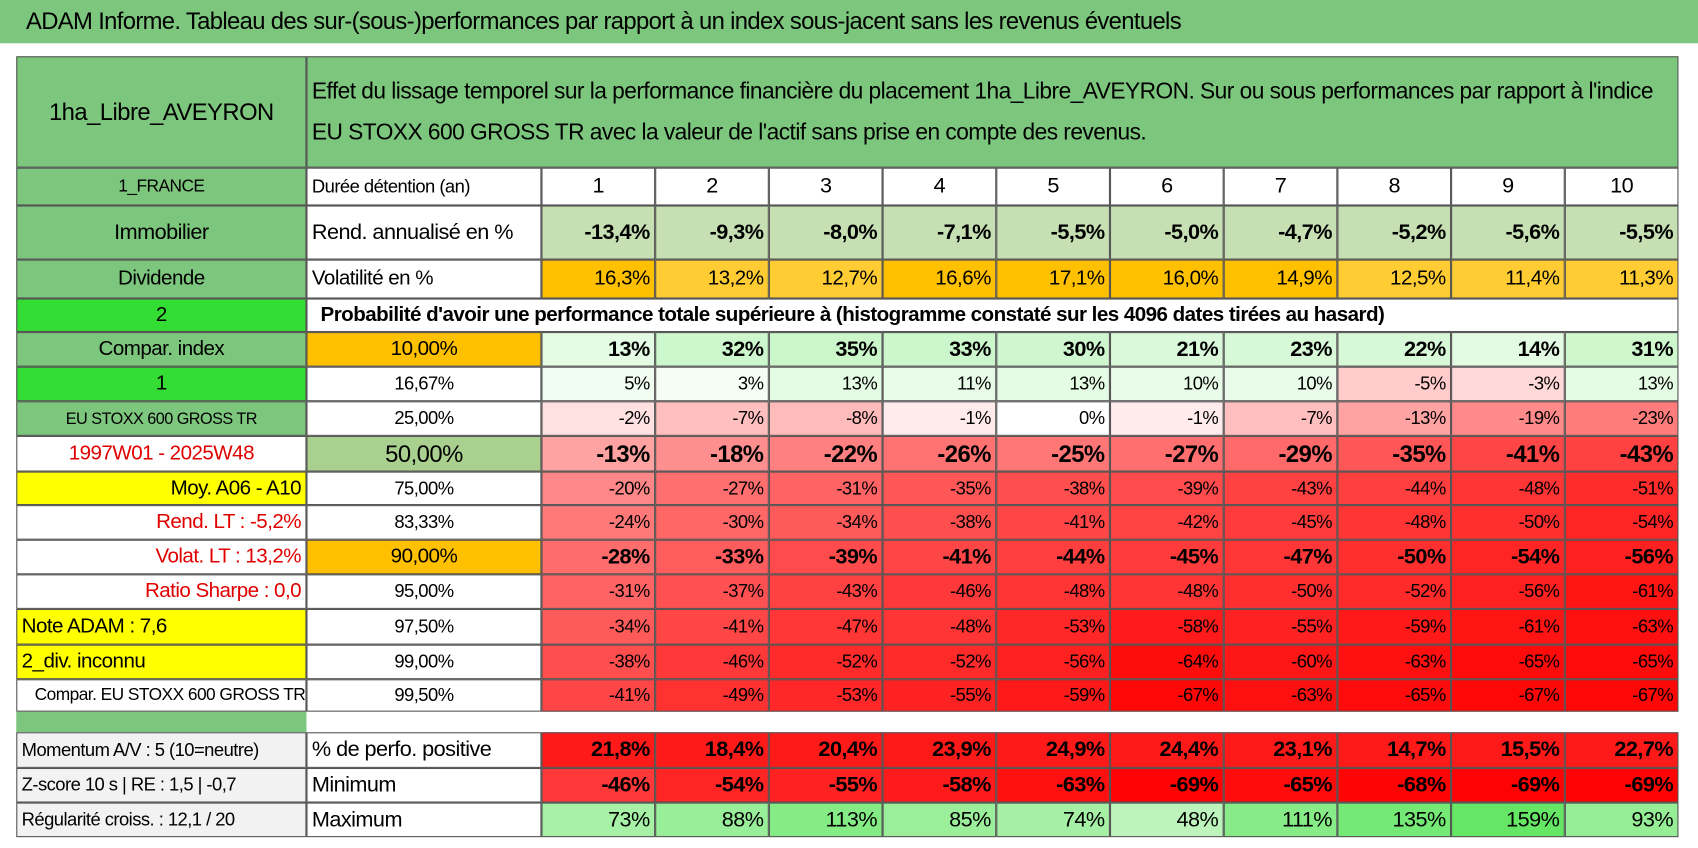 Image resolution: width=1698 pixels, height=848 pixels. What do you see at coordinates (1166, 186) in the screenshot?
I see `value-cell: 6` at bounding box center [1166, 186].